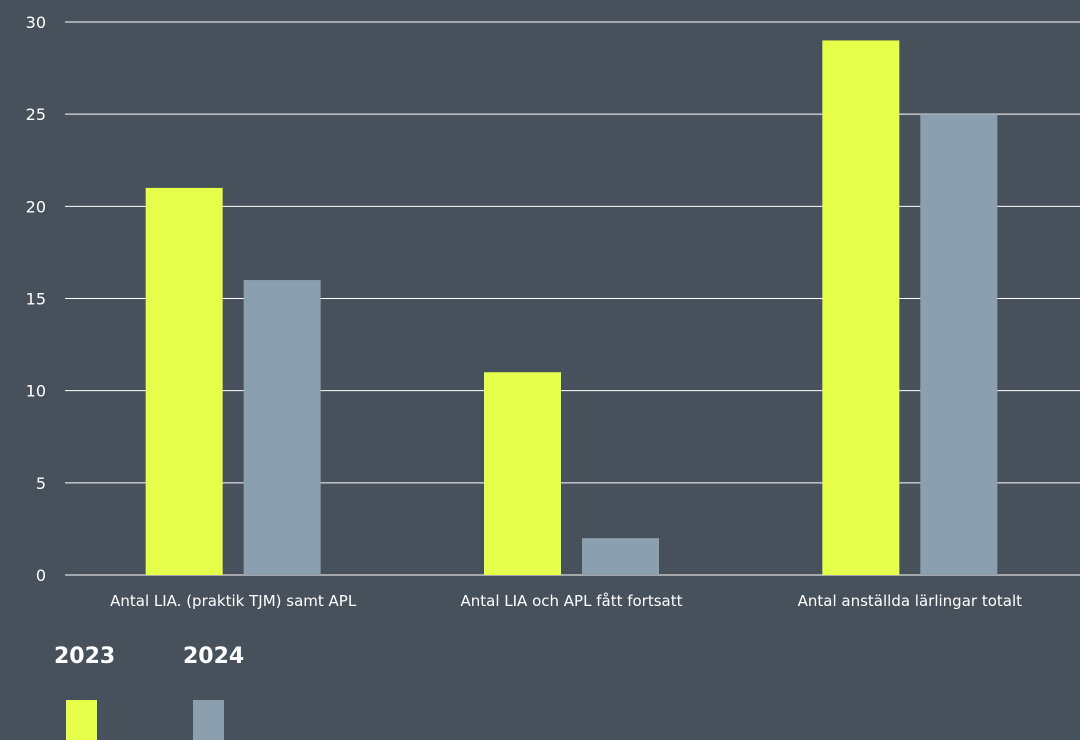  I want to click on x-category-label: Antal anställda lärlingar totalt, so click(910, 601).